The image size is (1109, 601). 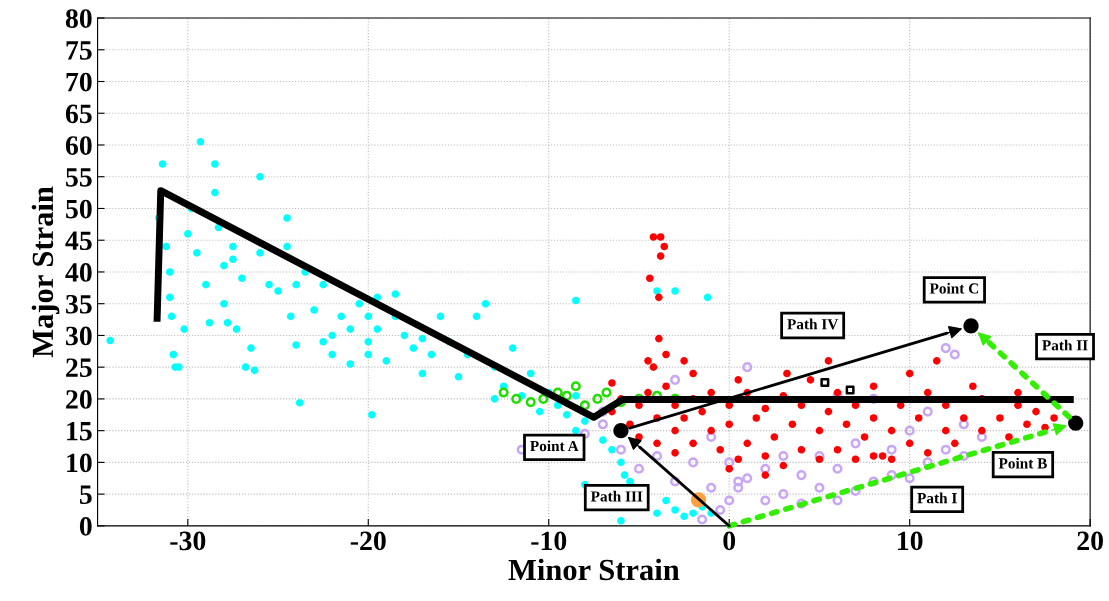 I want to click on x-tick-label: -10, so click(x=549, y=541).